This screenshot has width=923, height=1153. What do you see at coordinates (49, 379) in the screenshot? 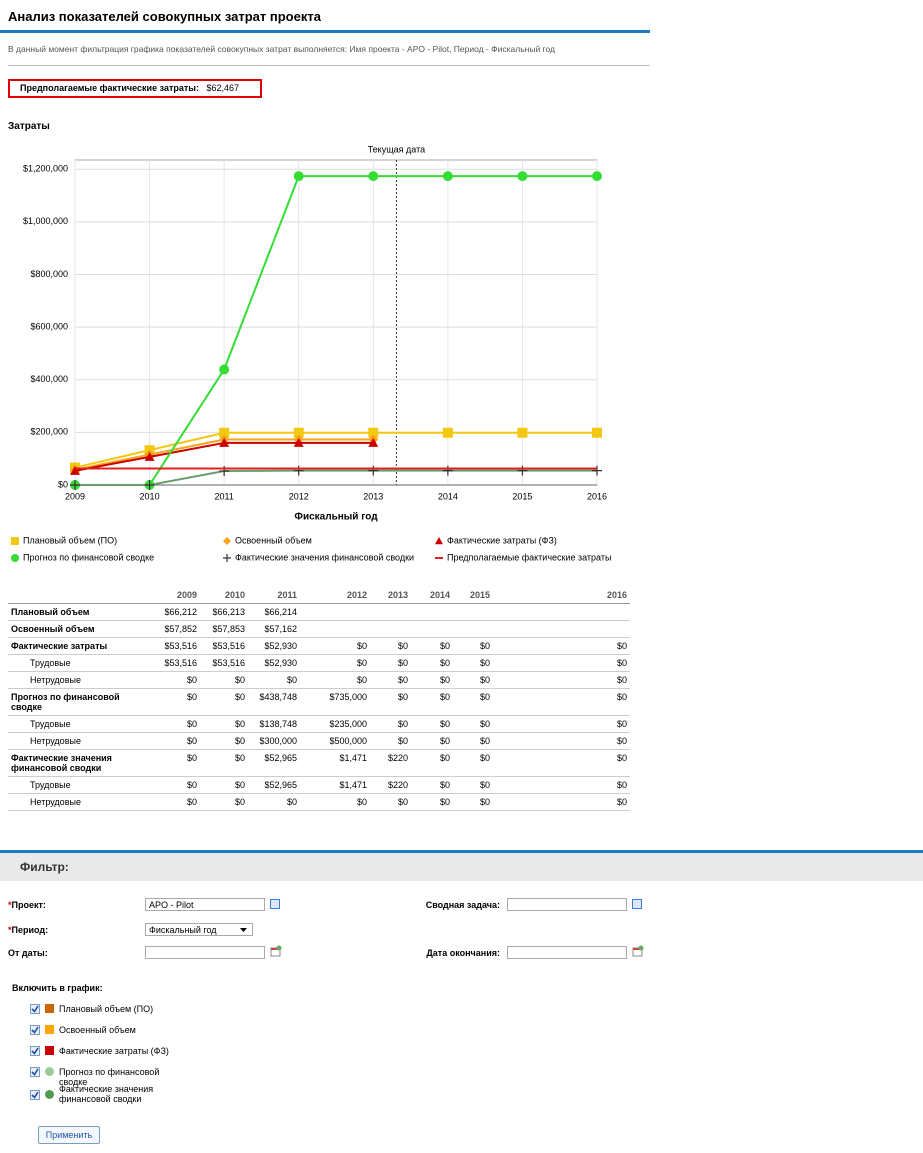
I see `y-tick-label: $400,000` at bounding box center [49, 379].